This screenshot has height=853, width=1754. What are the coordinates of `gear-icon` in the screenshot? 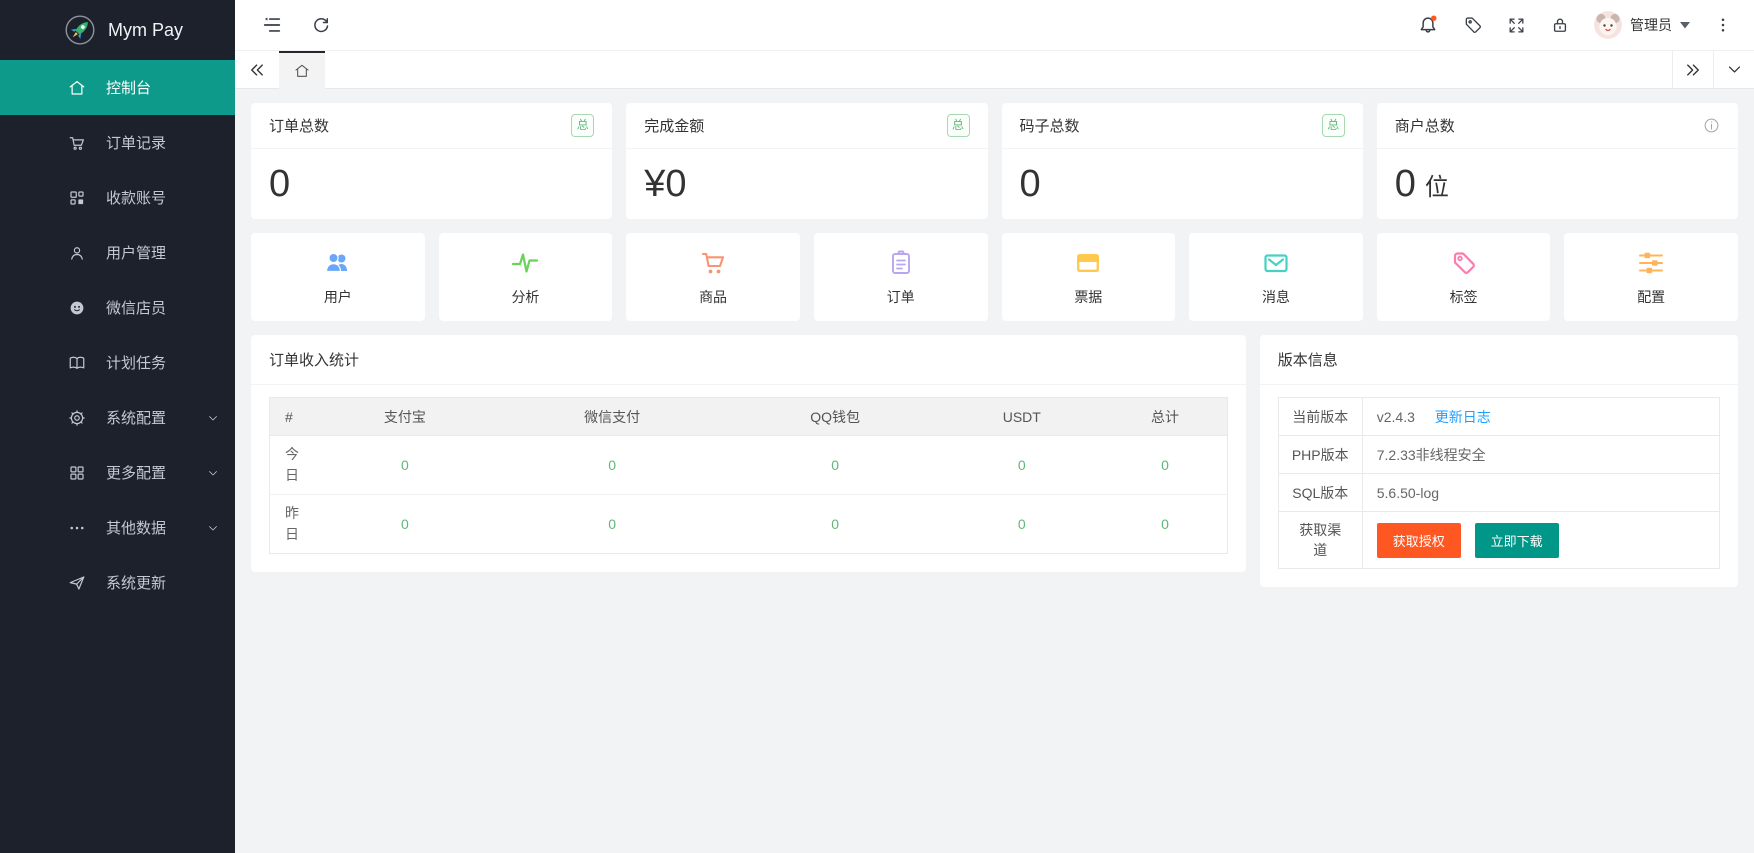 It's located at (77, 417).